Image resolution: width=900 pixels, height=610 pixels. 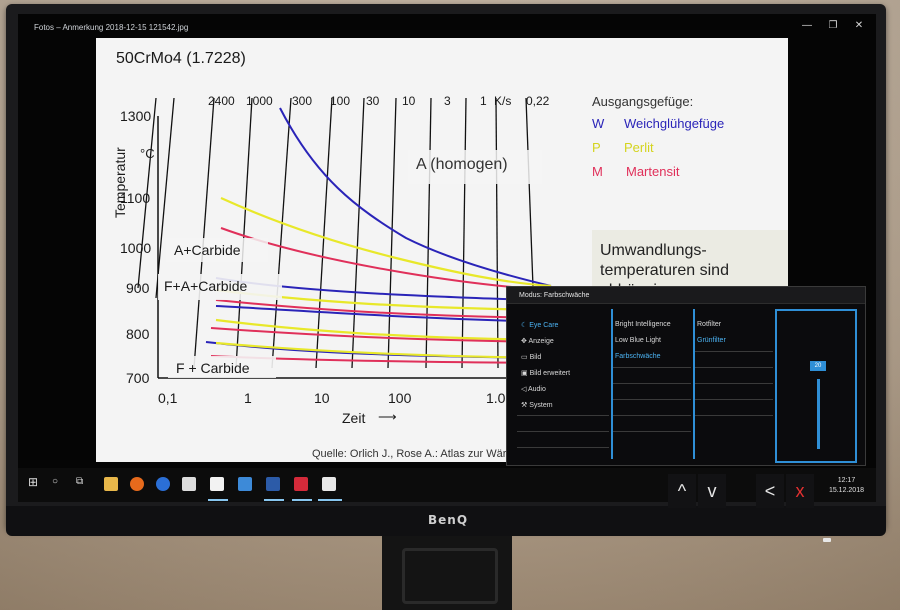 I want to click on minimize-button: —, so click(x=807, y=25).